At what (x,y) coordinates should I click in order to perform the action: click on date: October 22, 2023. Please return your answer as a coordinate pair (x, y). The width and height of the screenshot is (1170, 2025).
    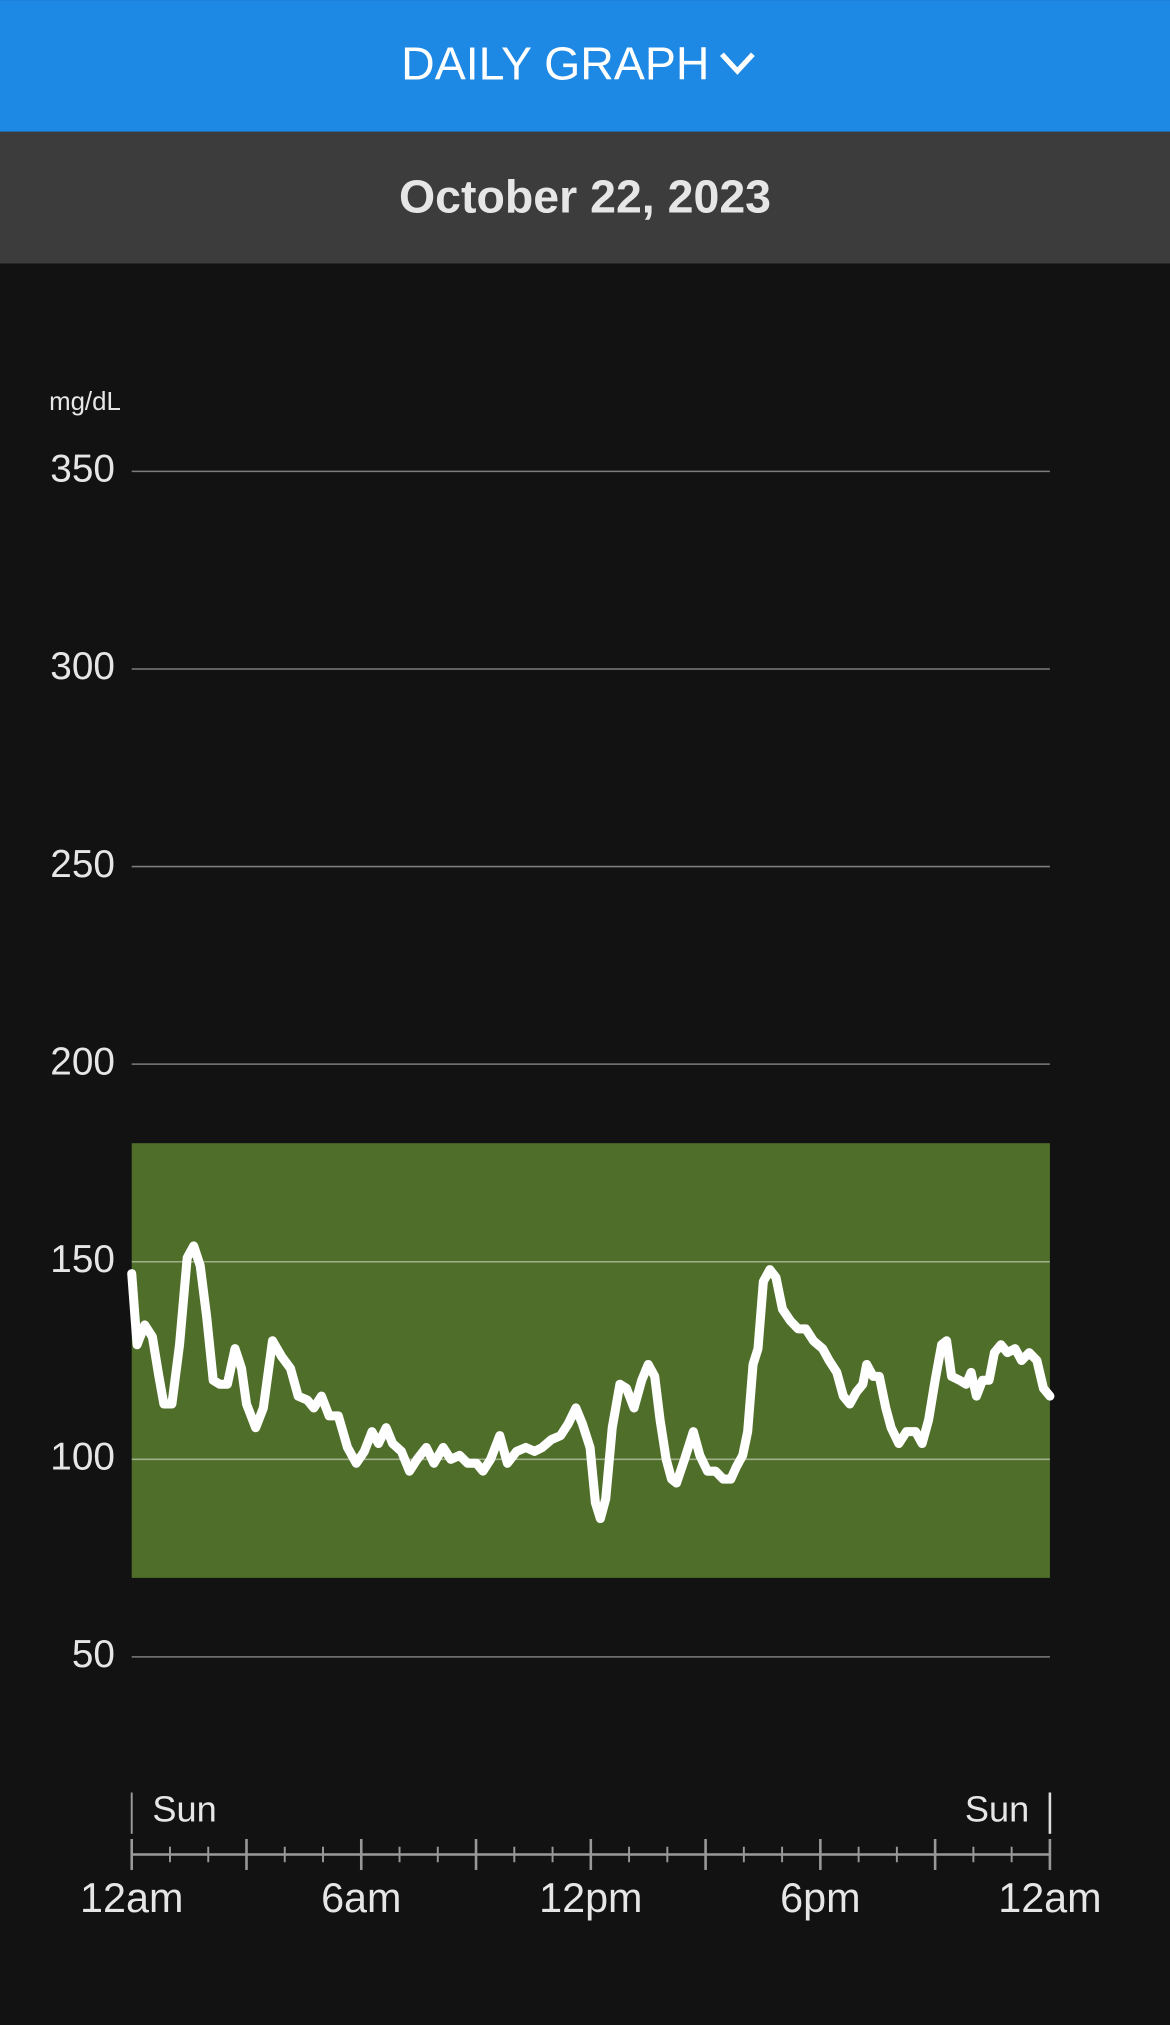
    Looking at the image, I should click on (585, 196).